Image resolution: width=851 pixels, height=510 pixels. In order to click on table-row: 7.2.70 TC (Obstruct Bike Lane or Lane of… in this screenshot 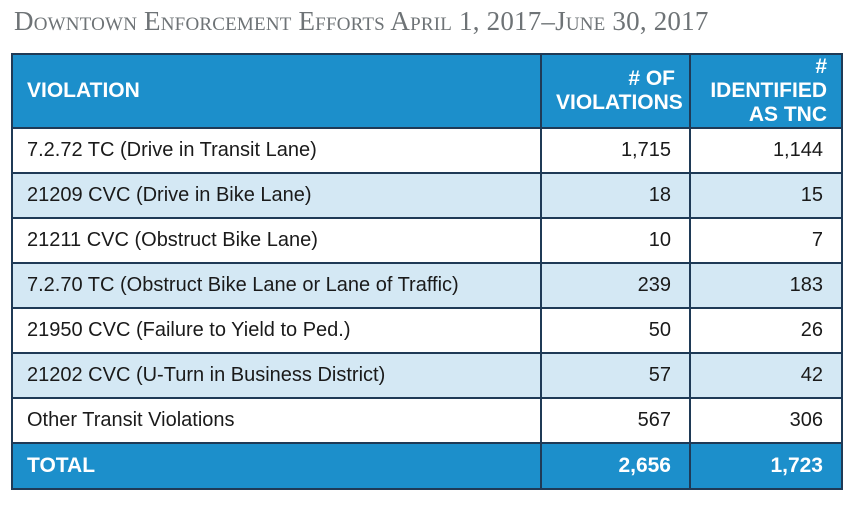, I will do `click(427, 285)`.